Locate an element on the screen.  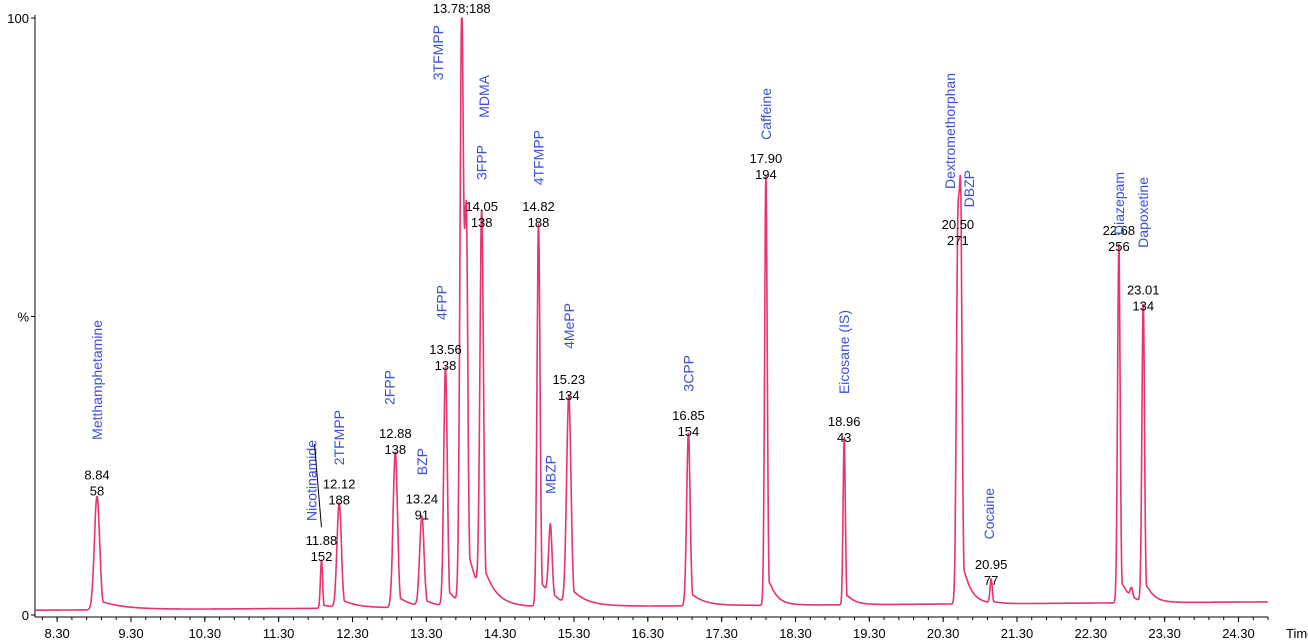
y-tick-label: % is located at coordinates (23, 317).